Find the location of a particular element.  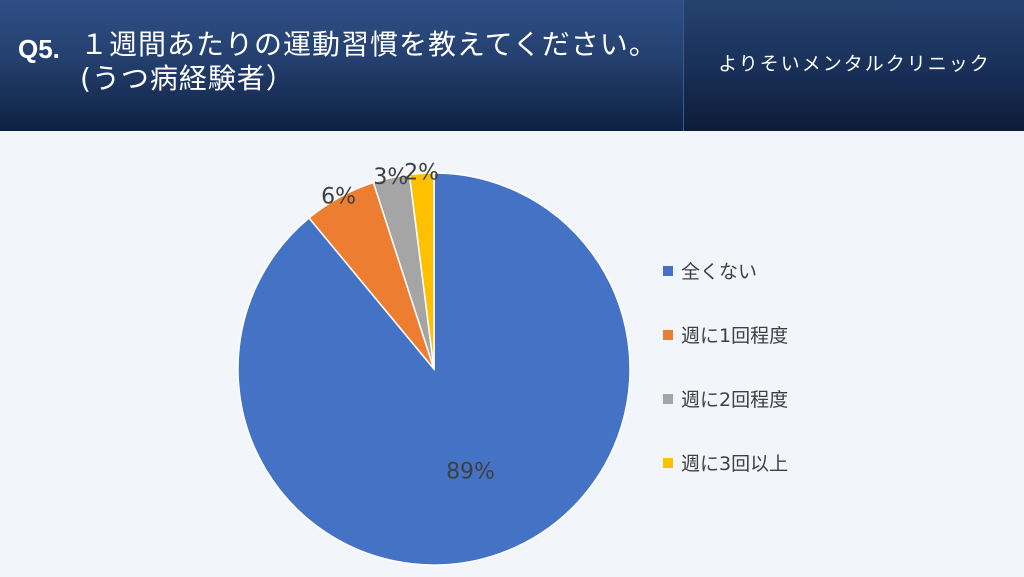

pie-data-label-4: 2% is located at coordinates (421, 172).